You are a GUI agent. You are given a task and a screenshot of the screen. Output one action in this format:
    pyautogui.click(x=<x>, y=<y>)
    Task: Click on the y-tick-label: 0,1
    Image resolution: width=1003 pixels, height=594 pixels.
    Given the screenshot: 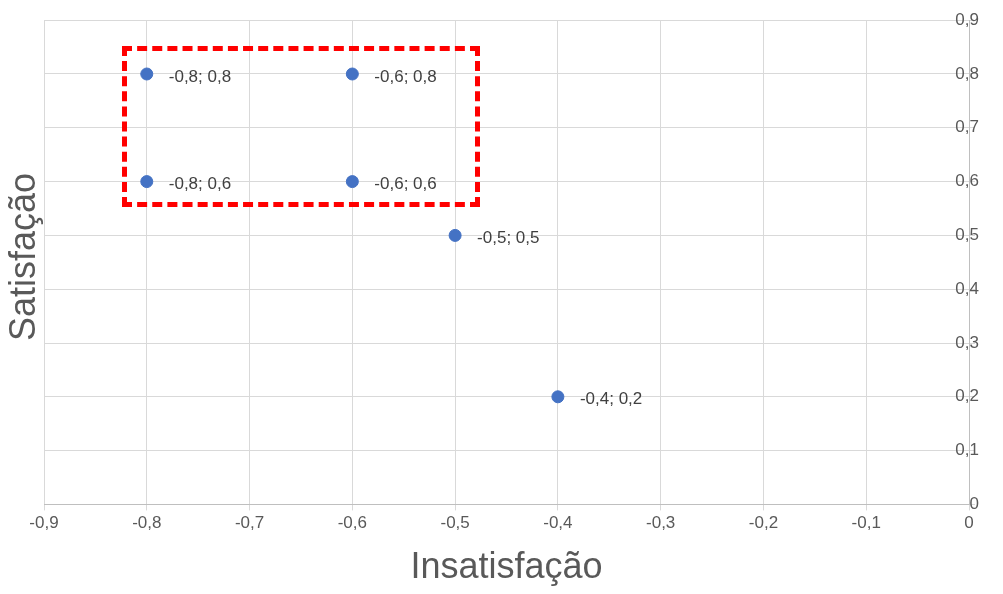 What is the action you would take?
    pyautogui.click(x=967, y=450)
    